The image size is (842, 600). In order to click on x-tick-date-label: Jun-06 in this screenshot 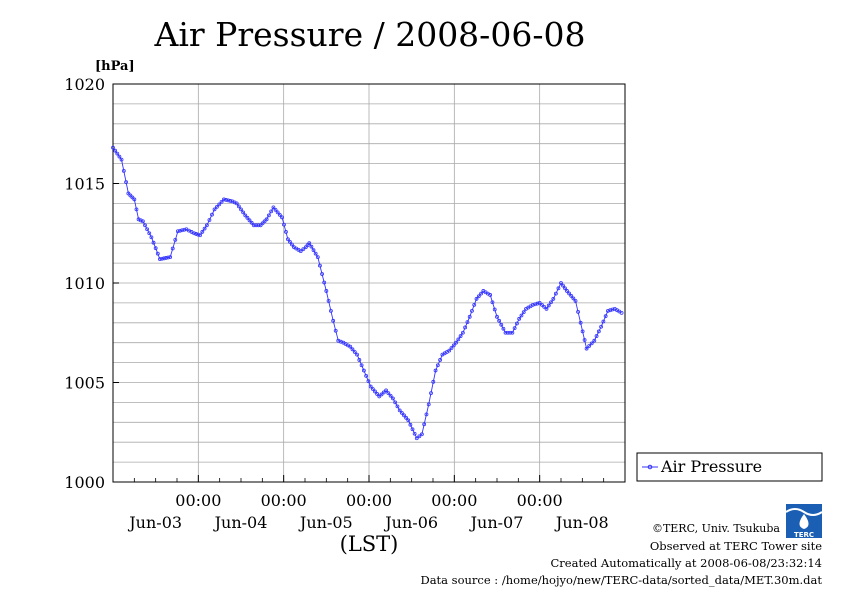, I will do `click(410, 522)`.